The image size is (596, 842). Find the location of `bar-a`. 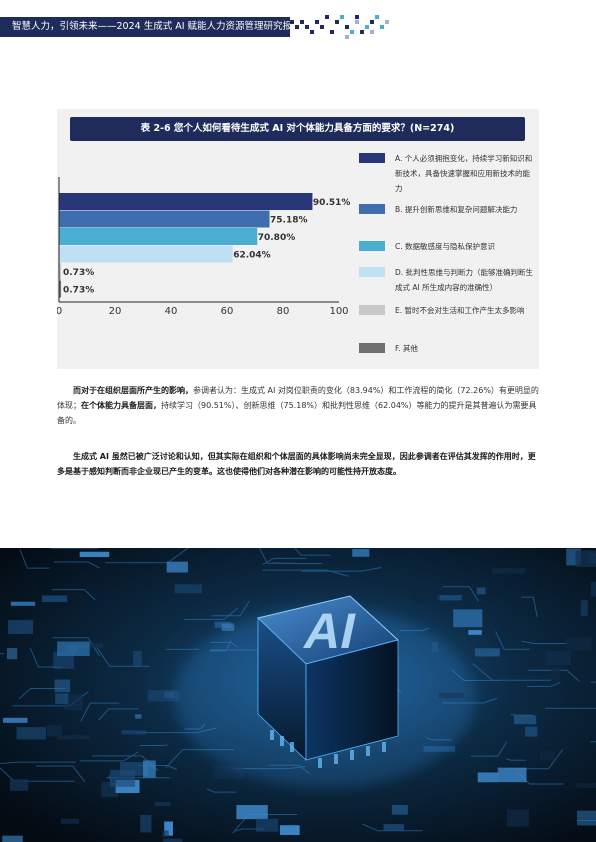

bar-a is located at coordinates (186, 201).